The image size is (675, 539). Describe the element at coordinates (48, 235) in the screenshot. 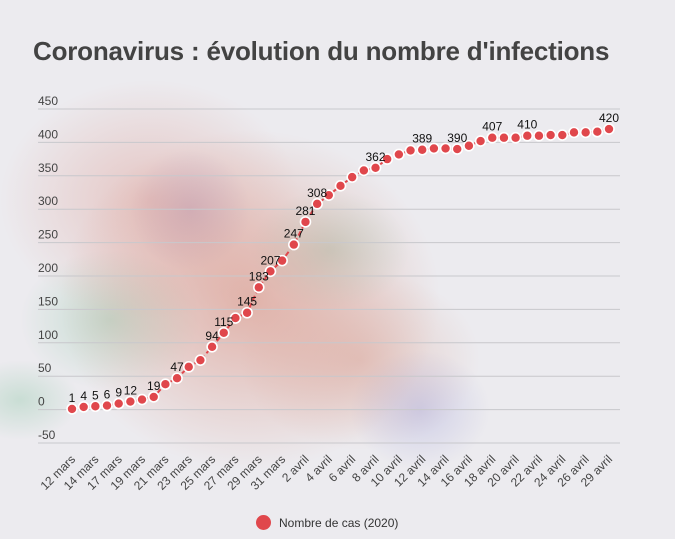

I see `y-tick-label: 250` at that location.